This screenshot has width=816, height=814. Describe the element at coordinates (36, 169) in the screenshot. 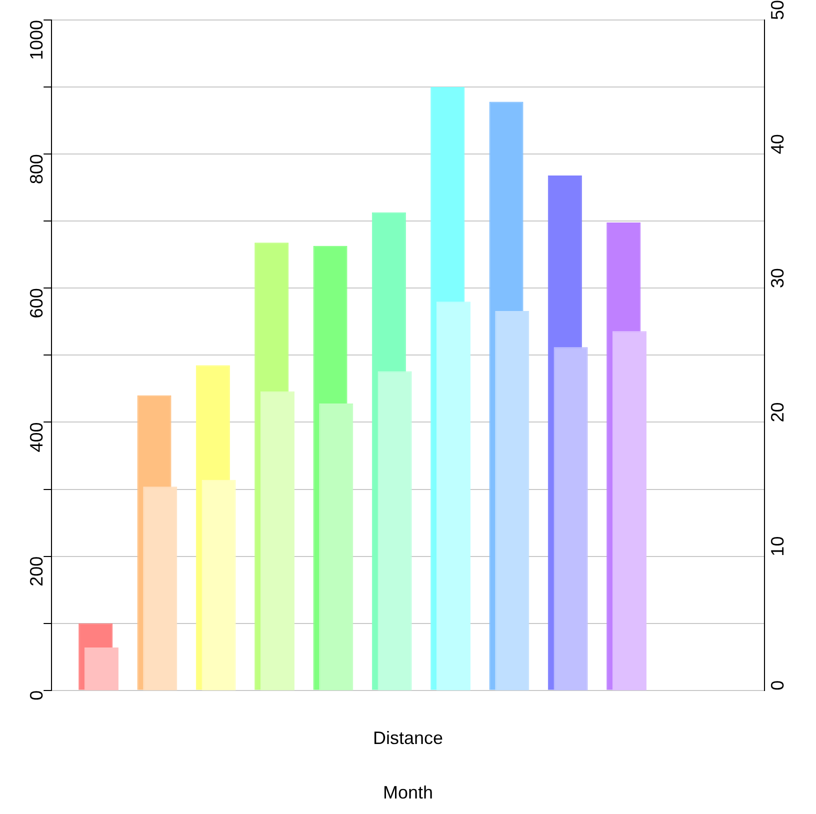

I see `y-tick-label: 800` at that location.